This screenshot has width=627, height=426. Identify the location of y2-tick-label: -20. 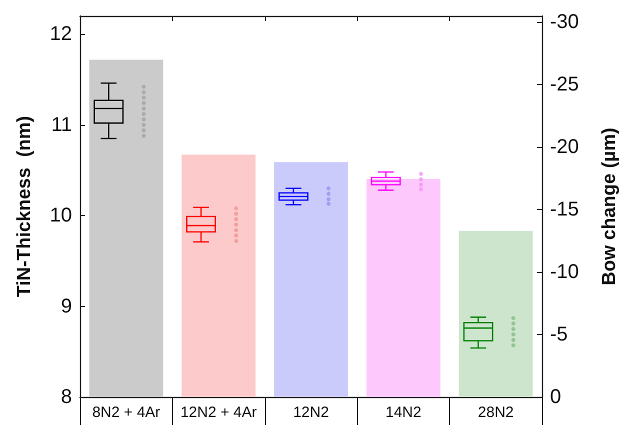
(564, 147).